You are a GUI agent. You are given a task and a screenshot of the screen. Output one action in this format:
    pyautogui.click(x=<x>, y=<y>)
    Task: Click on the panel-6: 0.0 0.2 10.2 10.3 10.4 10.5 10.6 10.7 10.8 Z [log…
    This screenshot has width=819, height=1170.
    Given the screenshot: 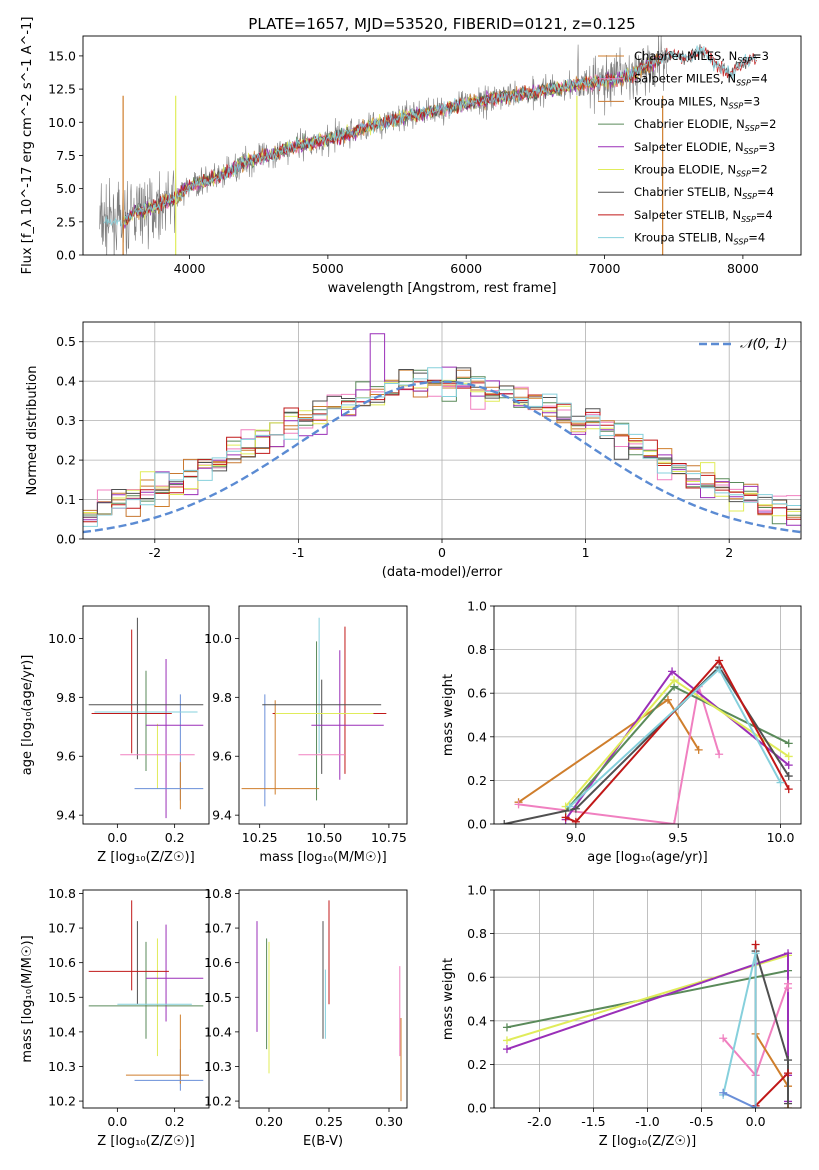 What is the action you would take?
    pyautogui.click(x=115, y=1017)
    